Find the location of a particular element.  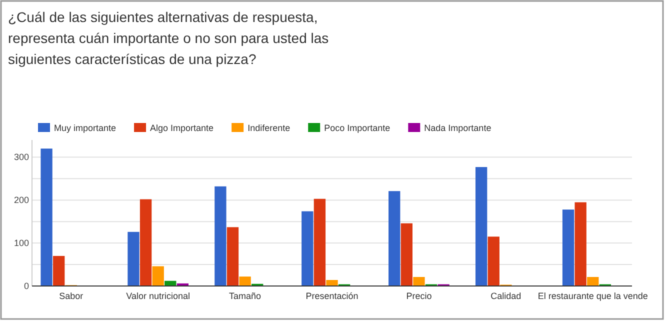

y-tick-label: 300 is located at coordinates (21, 157).